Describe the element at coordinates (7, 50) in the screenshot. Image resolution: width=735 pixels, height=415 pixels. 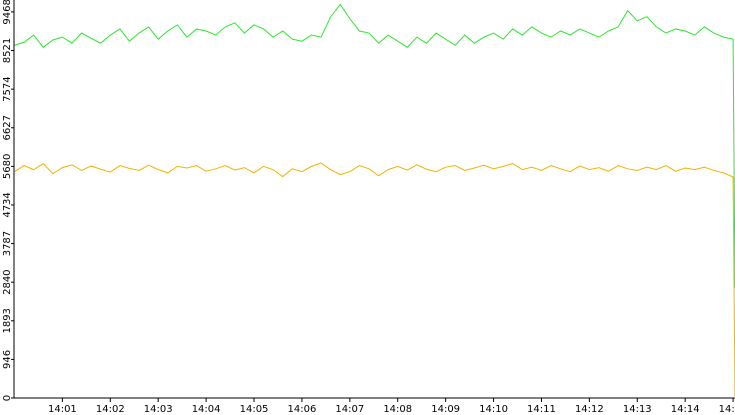
I see `y-tick-label: 8521` at that location.